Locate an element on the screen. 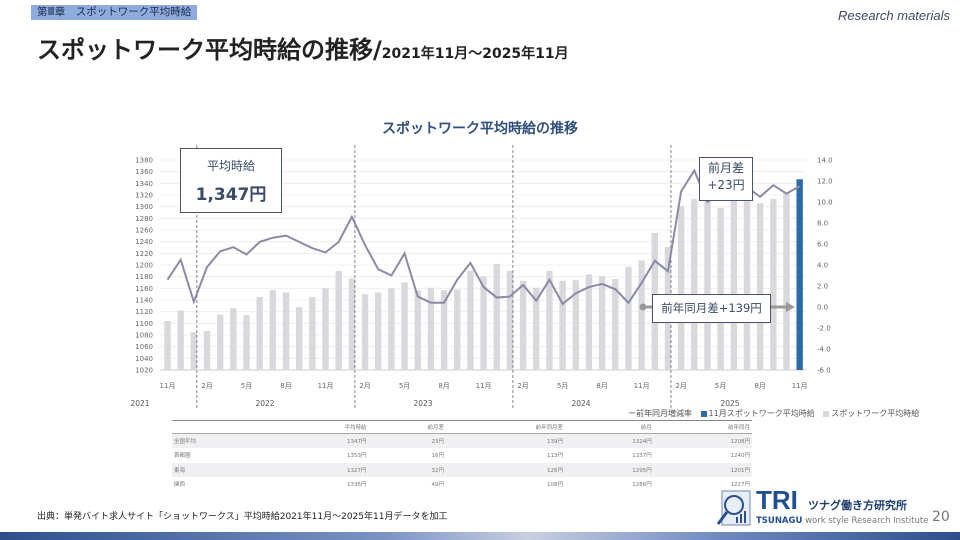 This screenshot has height=540, width=960. chart-legend: ー前年同月増減率 11月スポットワーク平均時給 スポットワーク平均時給 is located at coordinates (770, 413).